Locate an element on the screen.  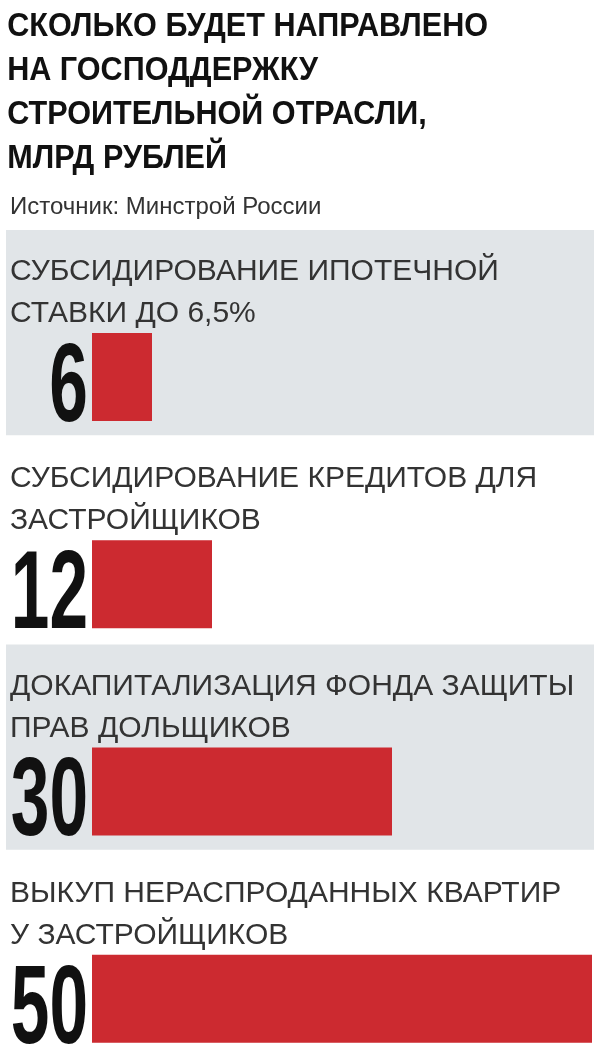
y-tick-label: СУБСИДИРОВАНИЕ ИПОТЕЧНОЙ СТАВКИ ДО 6,5% is located at coordinates (254, 290).